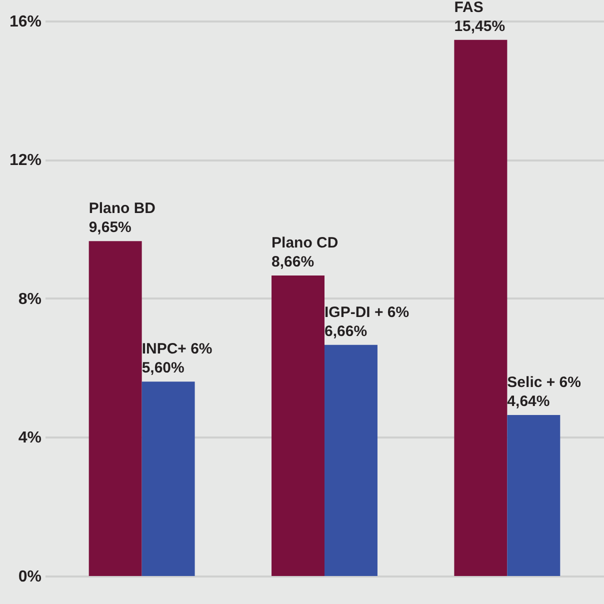  Describe the element at coordinates (305, 243) in the screenshot. I see `annotation: Plano CD` at that location.